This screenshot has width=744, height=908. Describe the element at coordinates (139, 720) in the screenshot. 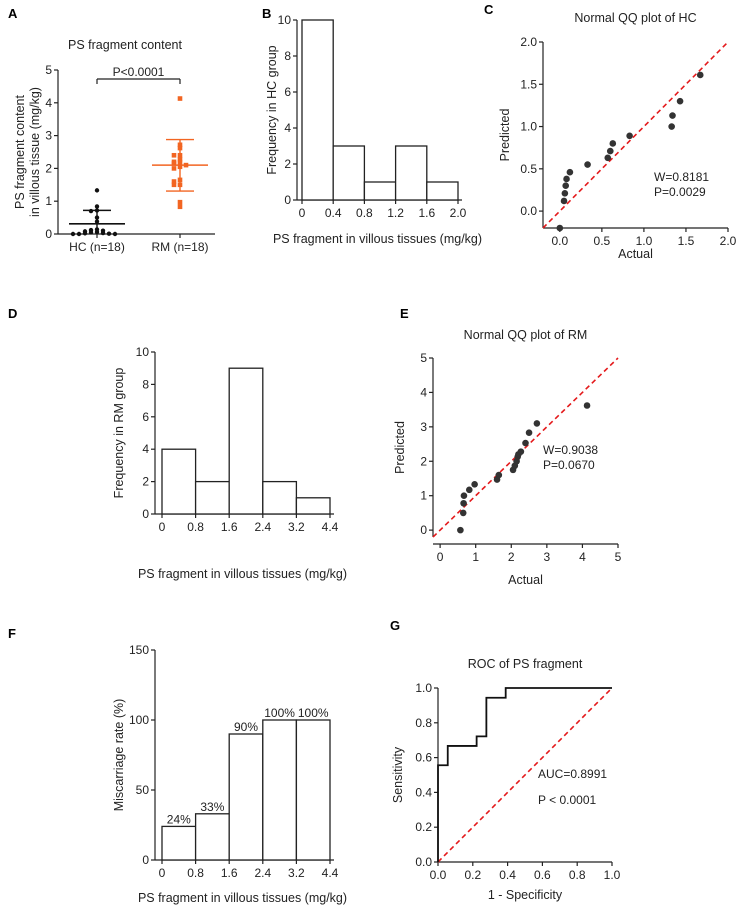

I see `y-tick-label: 100` at that location.